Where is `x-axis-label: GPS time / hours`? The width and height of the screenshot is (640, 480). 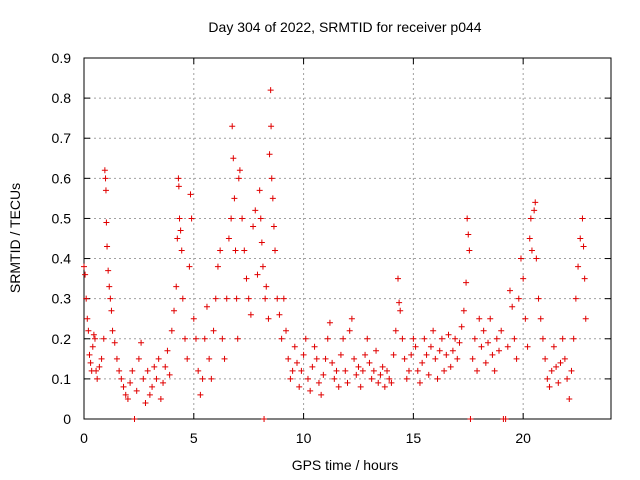
x-axis-label: GPS time / hours is located at coordinates (345, 465).